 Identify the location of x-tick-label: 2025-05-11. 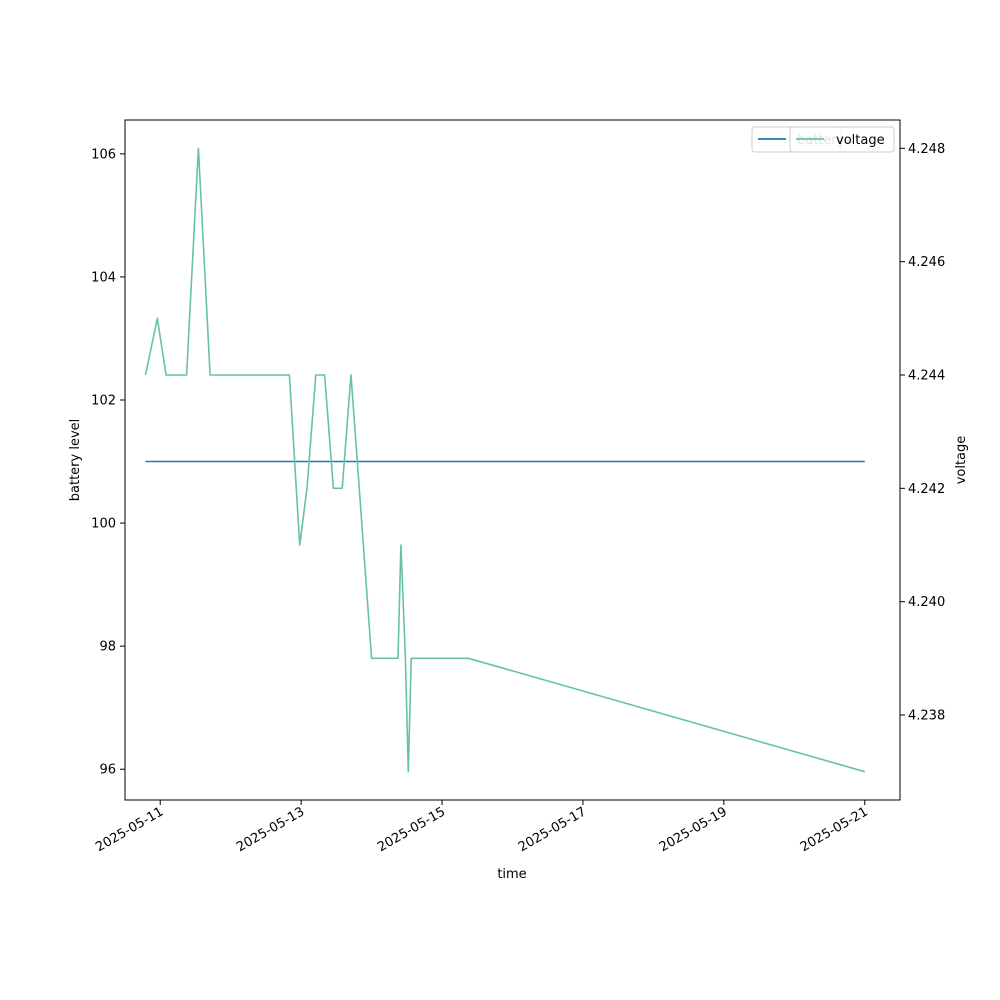
(129, 829).